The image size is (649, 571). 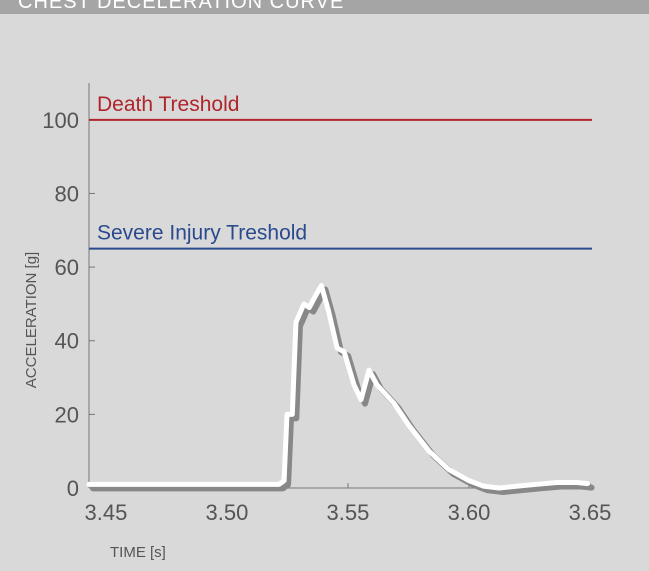 What do you see at coordinates (202, 233) in the screenshot?
I see `threshold-label: Severe Injury Treshold` at bounding box center [202, 233].